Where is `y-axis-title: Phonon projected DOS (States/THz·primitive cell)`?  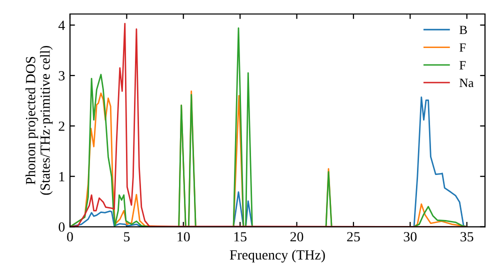 y-axis-title: Phonon projected DOS (States/THz·primitive cell) is located at coordinates (39, 120).